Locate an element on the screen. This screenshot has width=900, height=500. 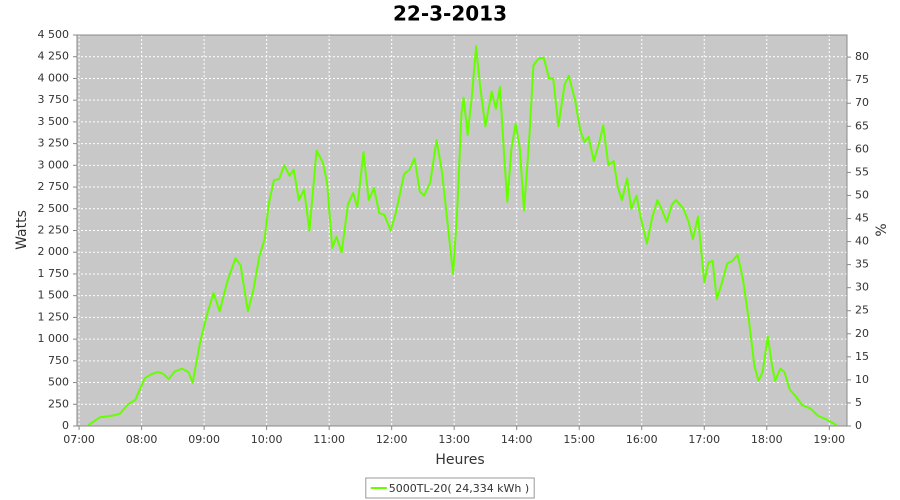
x-tick-label: 16:00 is located at coordinates (642, 439).